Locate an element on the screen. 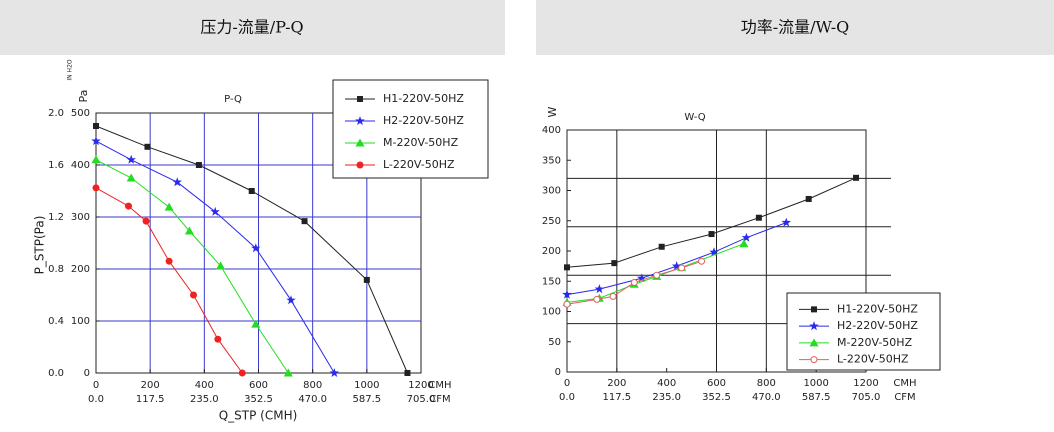  y2-tick-label: 0.8 is located at coordinates (56, 269).